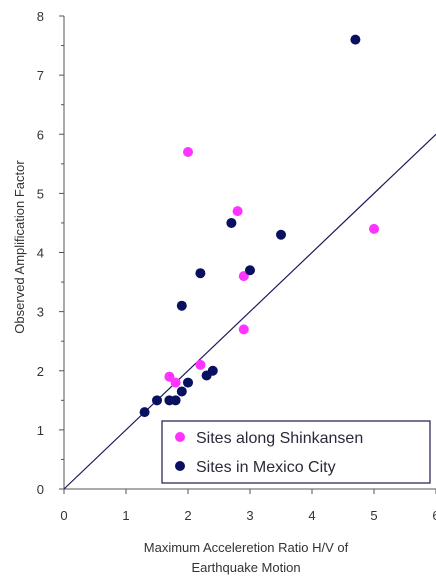  I want to click on x-tick-label: 3, so click(249, 515).